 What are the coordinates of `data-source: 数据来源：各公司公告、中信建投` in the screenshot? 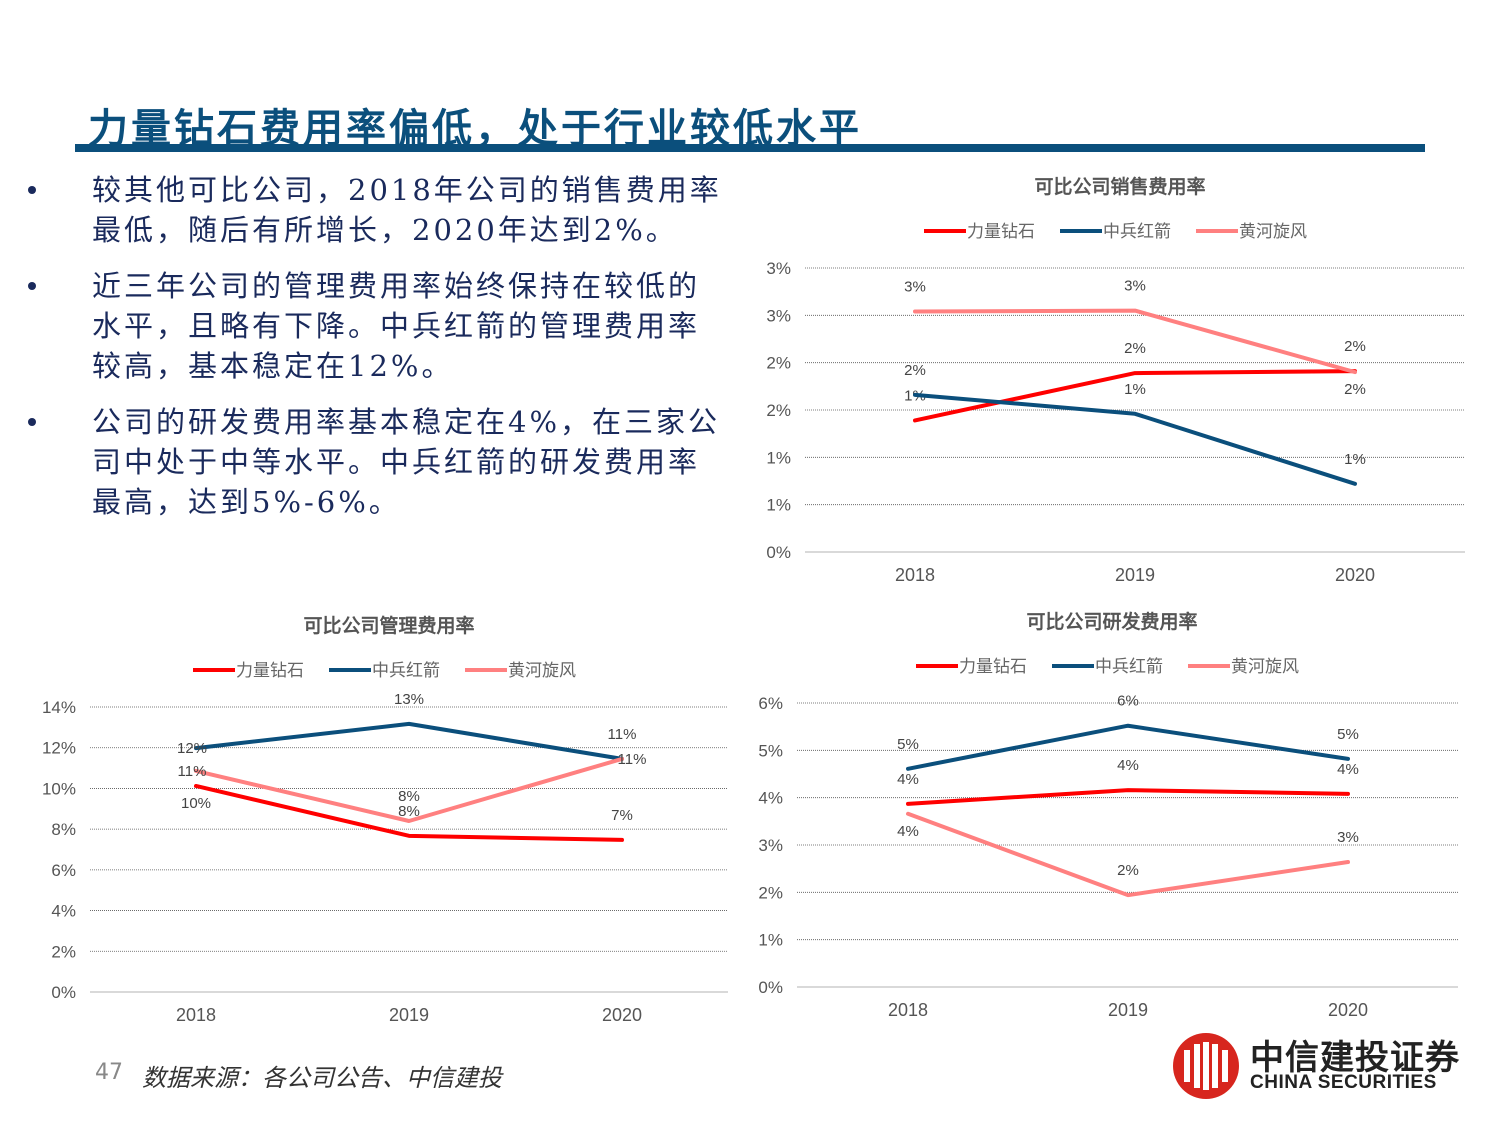 It's located at (322, 1078).